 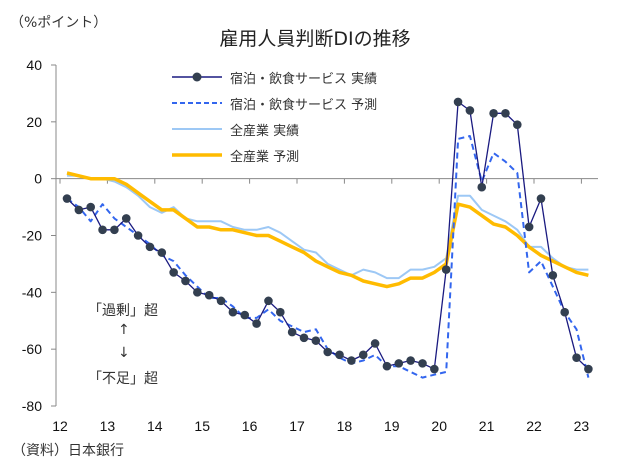 I want to click on x-tick-label: 19, so click(x=392, y=426).